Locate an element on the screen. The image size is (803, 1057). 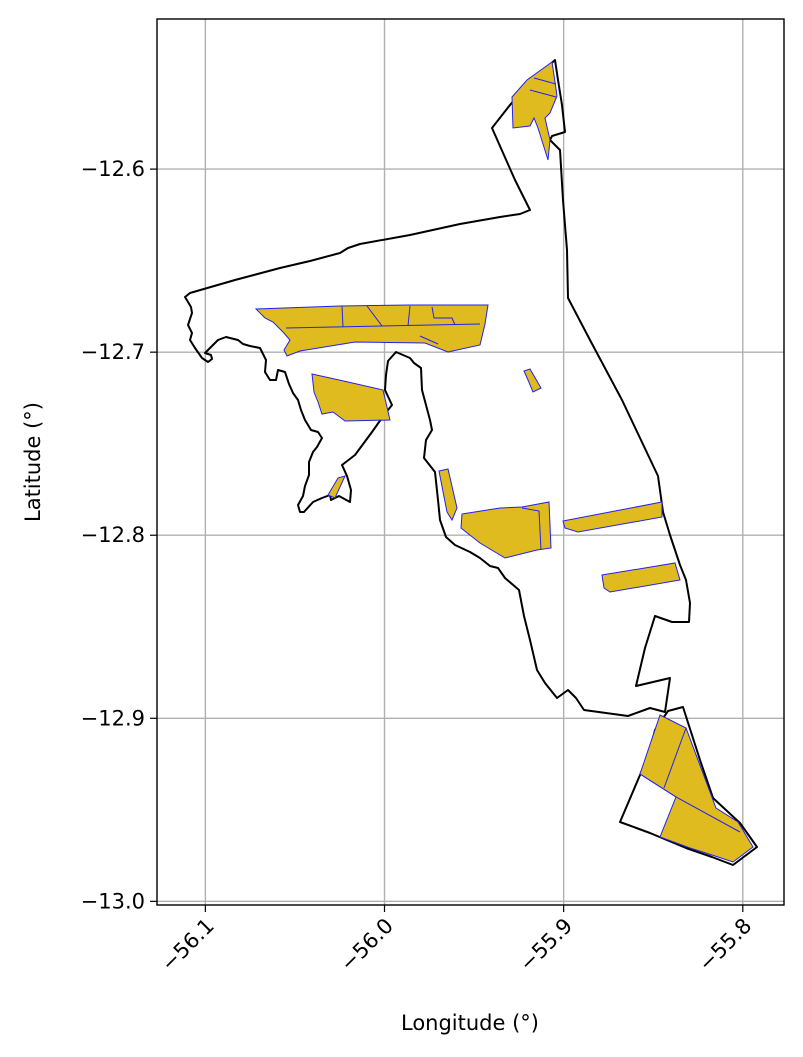
x-axis-label: Longitude (°) is located at coordinates (470, 1023).